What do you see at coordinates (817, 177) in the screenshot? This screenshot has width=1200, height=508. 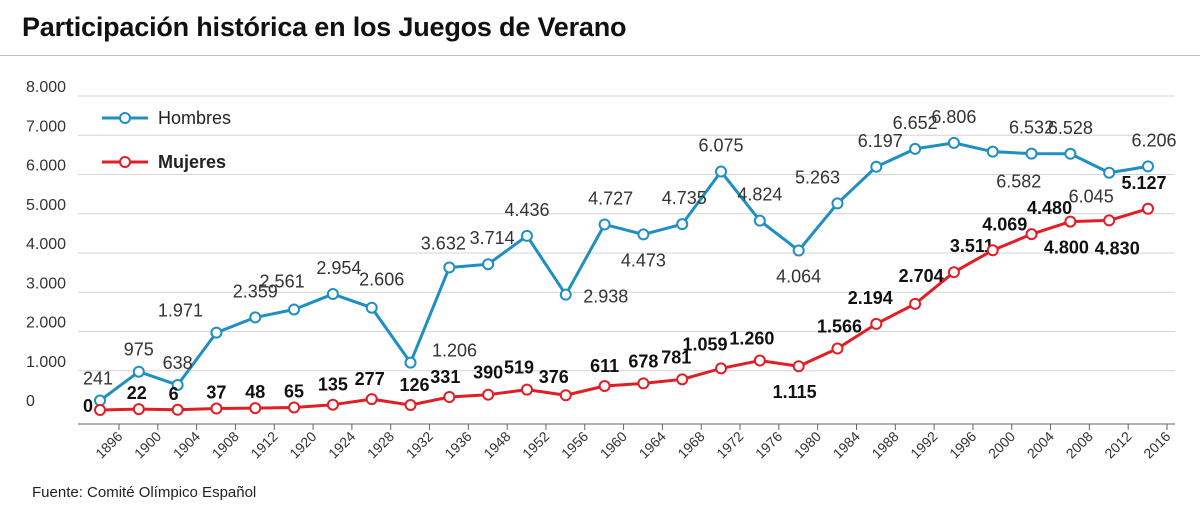 I see `hombres-data-label: 5.263` at bounding box center [817, 177].